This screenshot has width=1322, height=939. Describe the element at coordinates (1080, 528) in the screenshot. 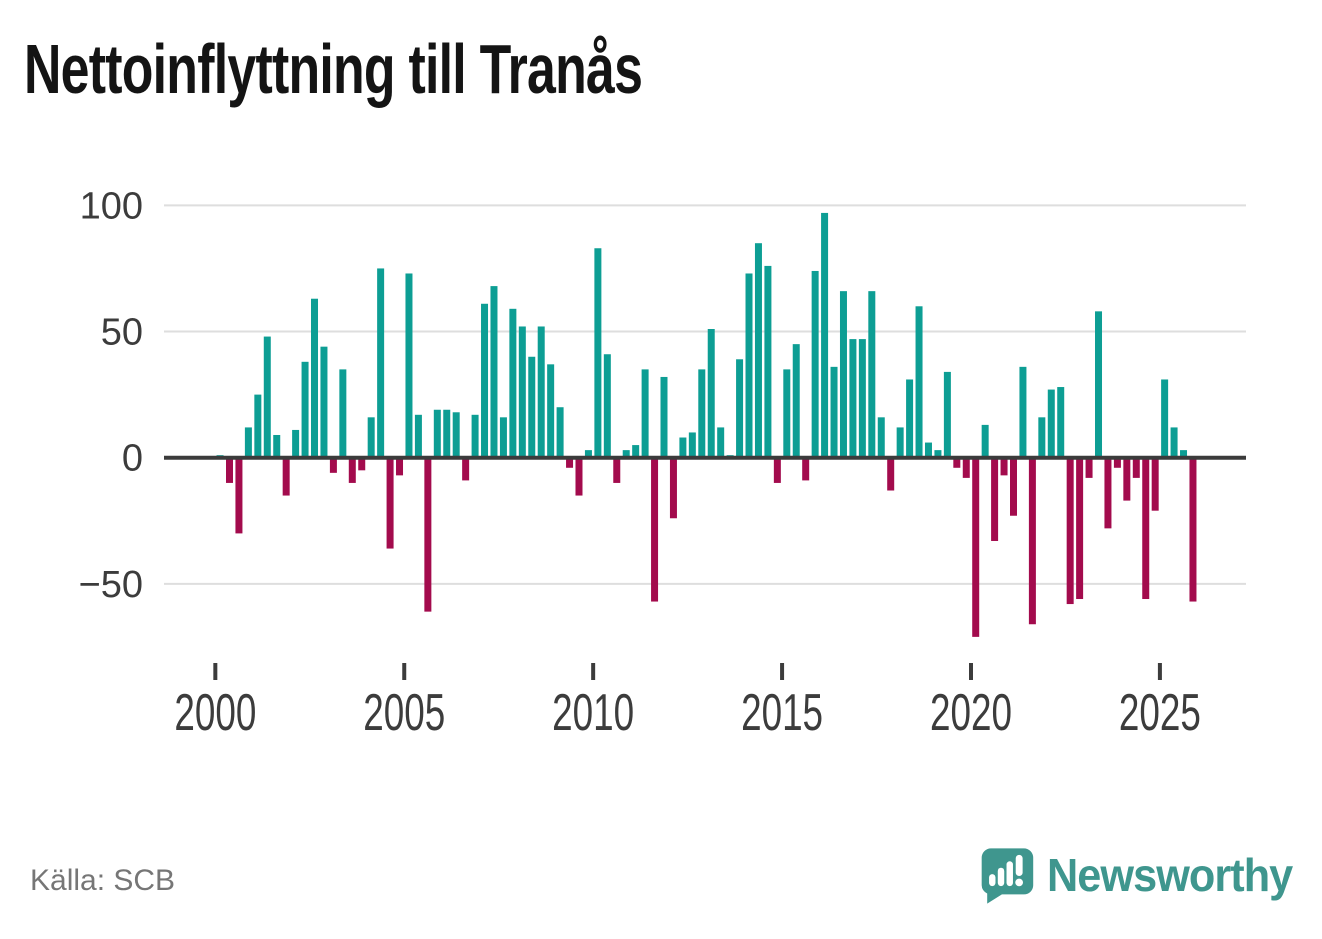

I see `bar-2022Q4` at that location.